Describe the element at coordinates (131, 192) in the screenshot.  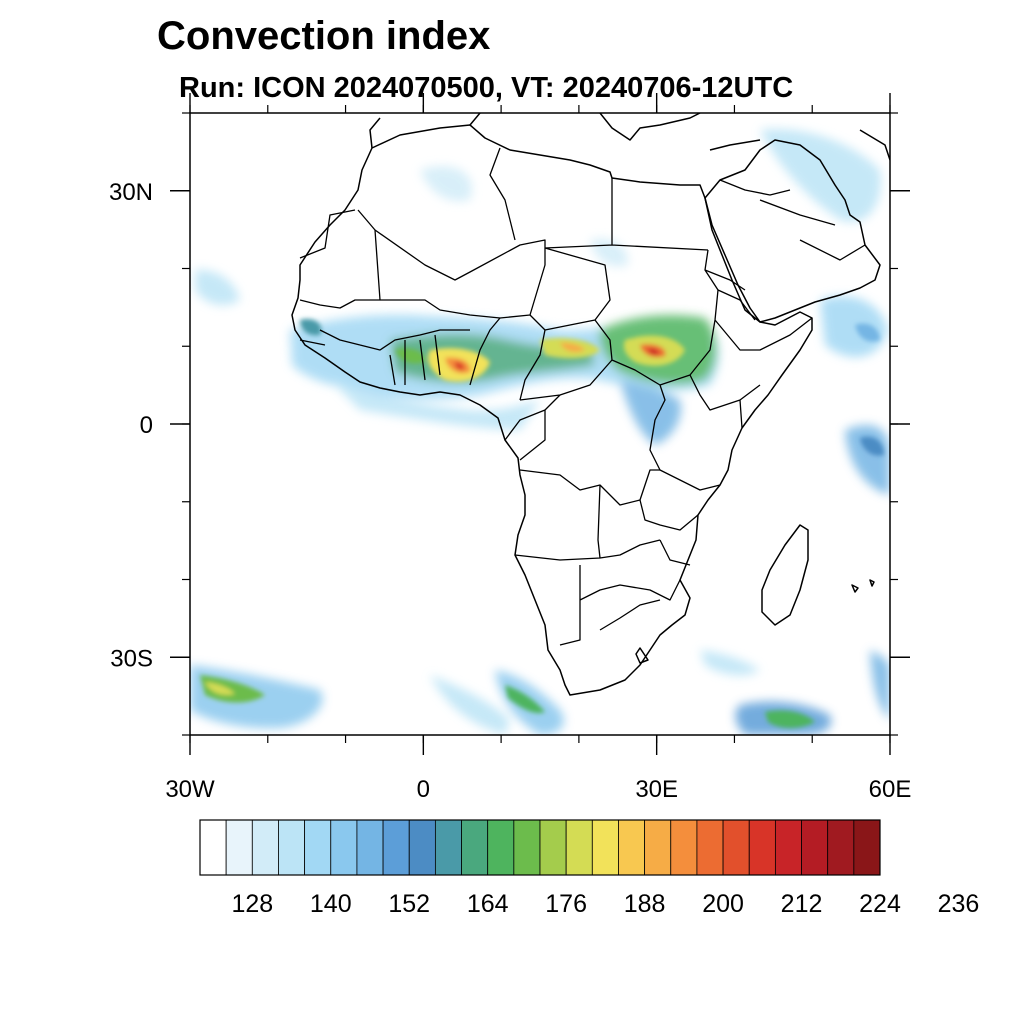
I see `y-tick-label: 30N` at that location.